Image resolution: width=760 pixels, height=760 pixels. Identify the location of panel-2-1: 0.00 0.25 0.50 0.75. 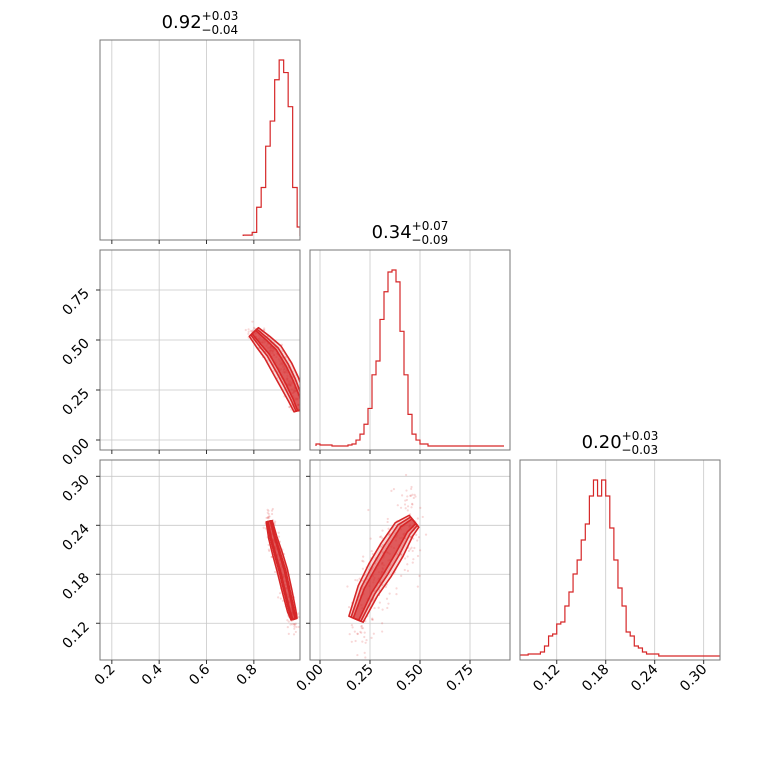
(402, 574).